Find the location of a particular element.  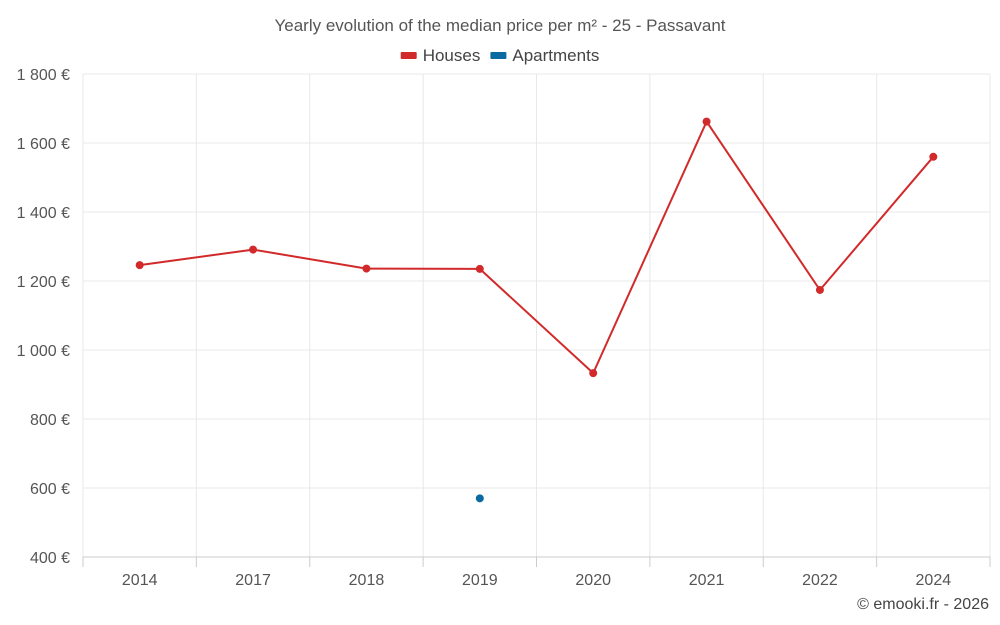

y-tick-label: 1 200 € is located at coordinates (43, 282).